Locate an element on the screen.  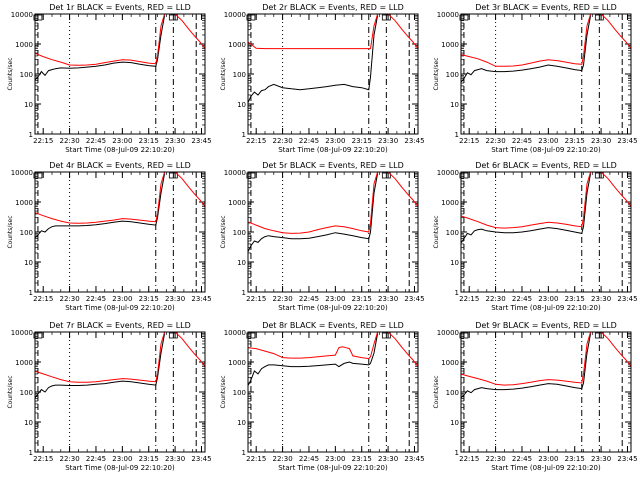
chart-title: Det 5r BLACK = Events, RED = LLD is located at coordinates (333, 165).